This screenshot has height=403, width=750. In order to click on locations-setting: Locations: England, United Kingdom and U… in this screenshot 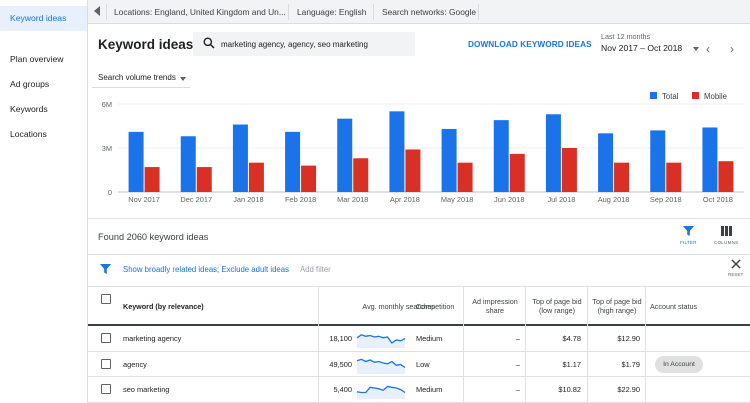, I will do `click(200, 12)`.